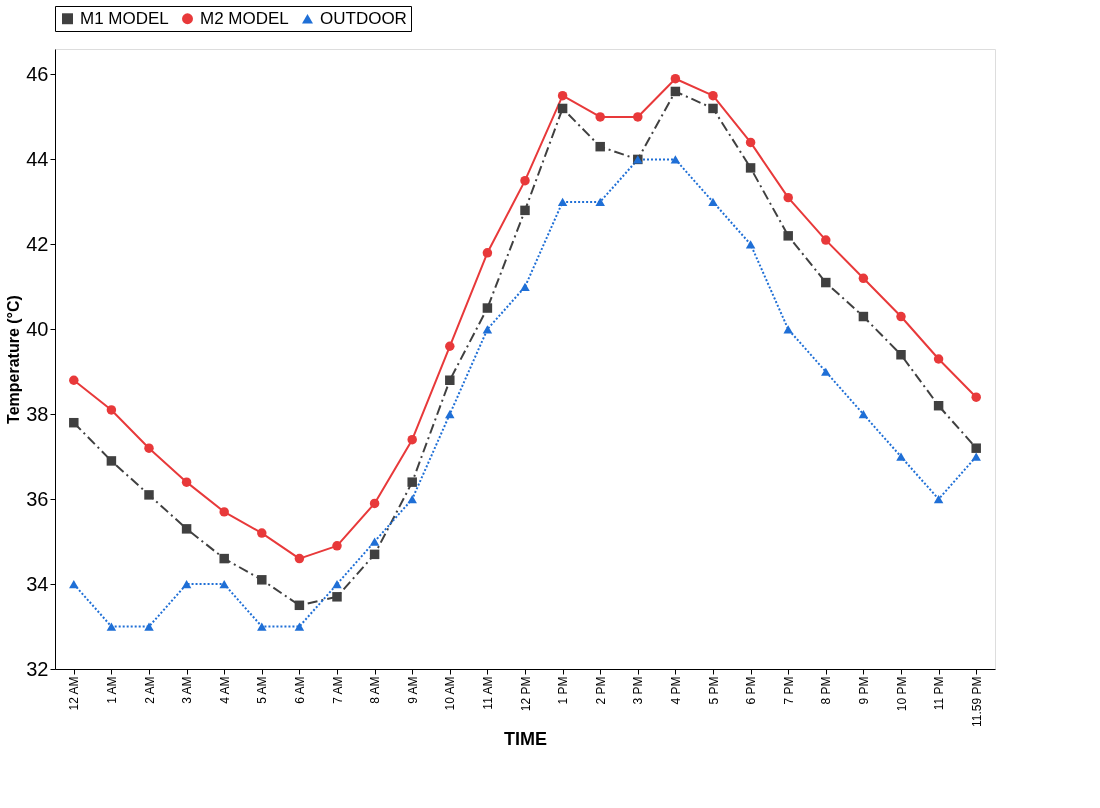 The width and height of the screenshot is (1100, 808). Describe the element at coordinates (525, 694) in the screenshot. I see `x-tick-label: 12 PM` at that location.